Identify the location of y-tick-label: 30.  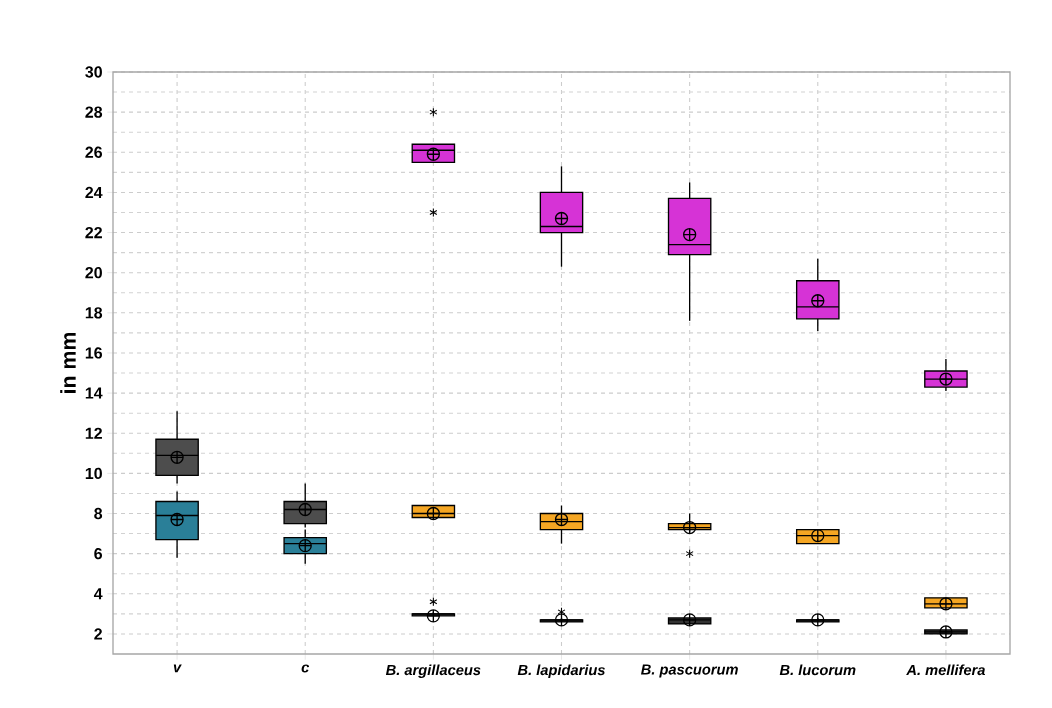
(93, 72).